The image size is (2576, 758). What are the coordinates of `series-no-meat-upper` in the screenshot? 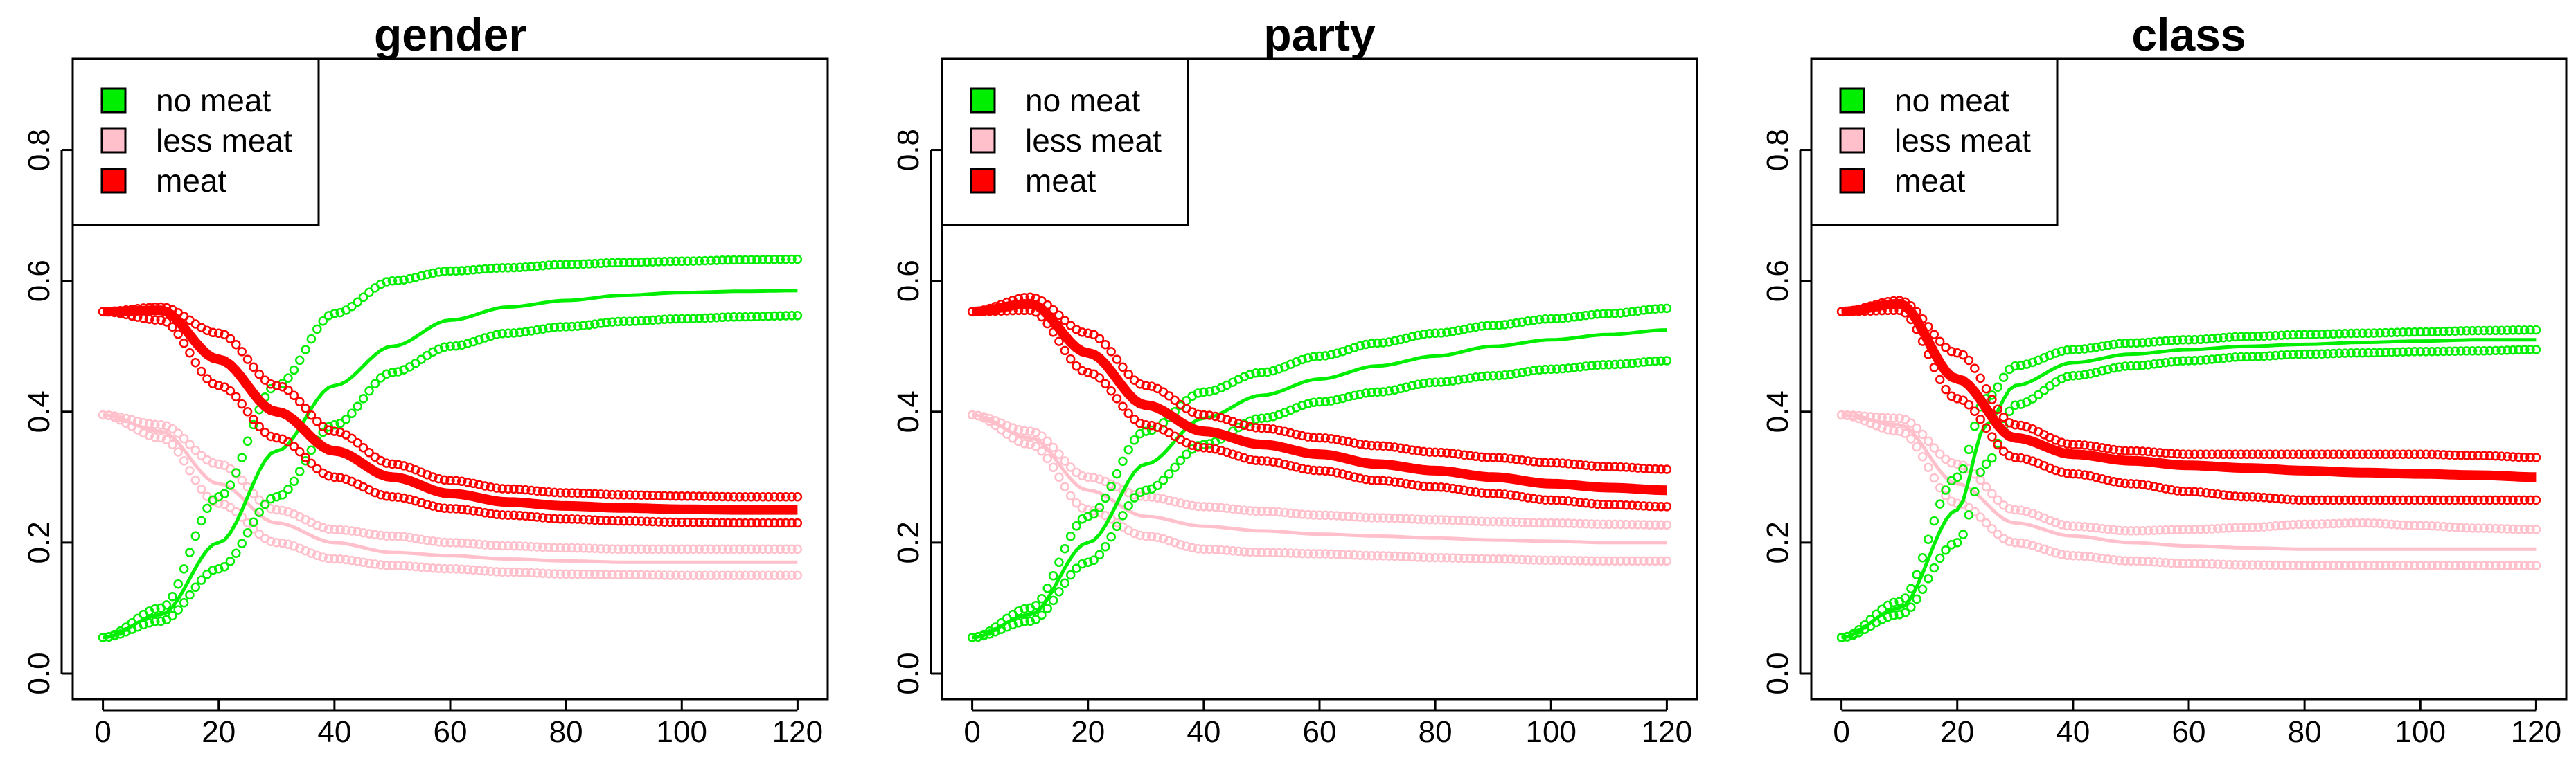 It's located at (1319, 472).